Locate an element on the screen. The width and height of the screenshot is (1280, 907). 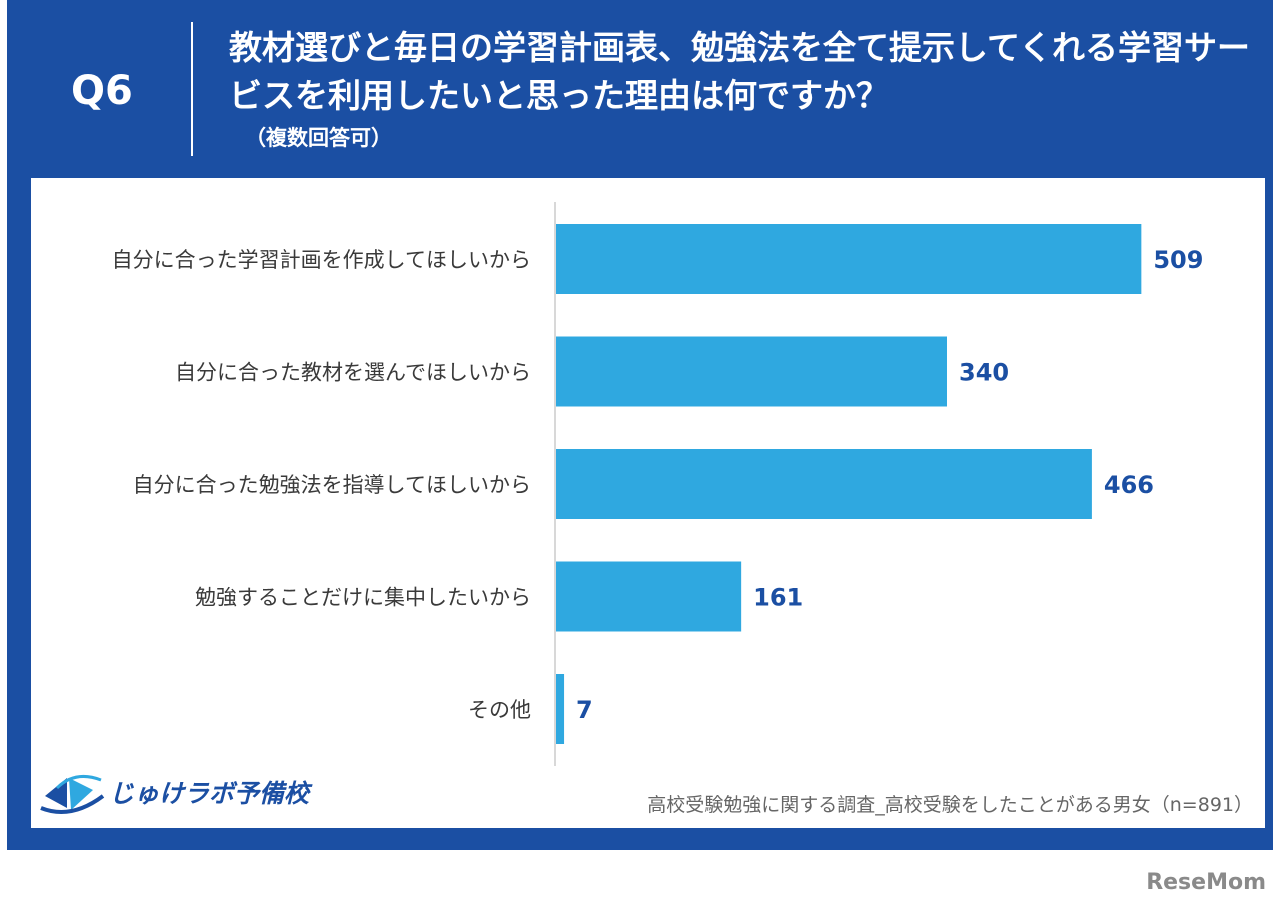
category-label: その他 is located at coordinates (499, 710).